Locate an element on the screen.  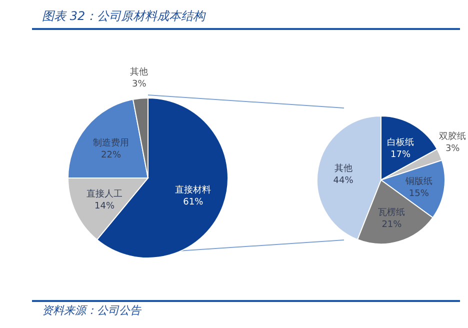
slice-label: 瓦楞纸 is located at coordinates (392, 212).